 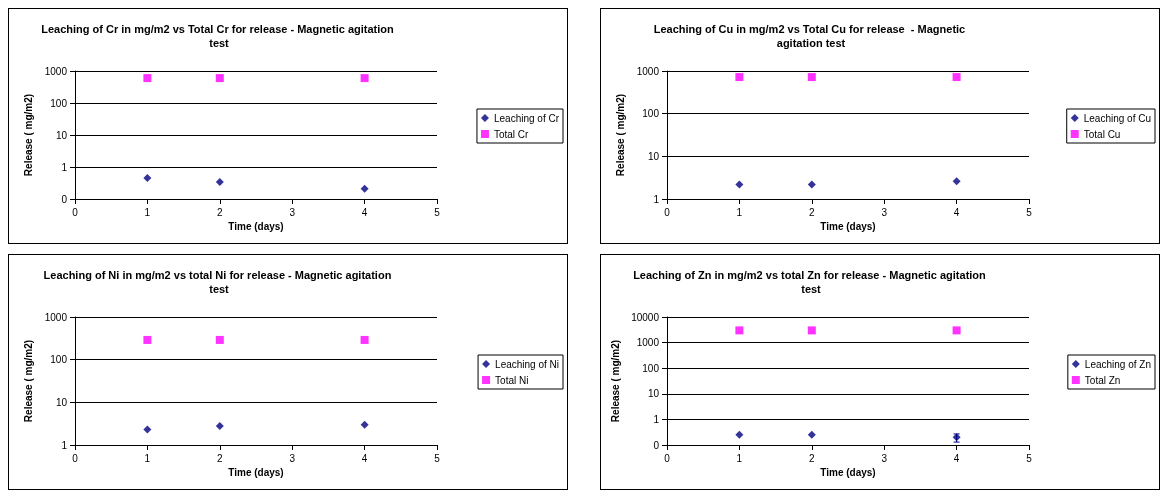 I want to click on legend-label: Total Zn, so click(x=1102, y=380).